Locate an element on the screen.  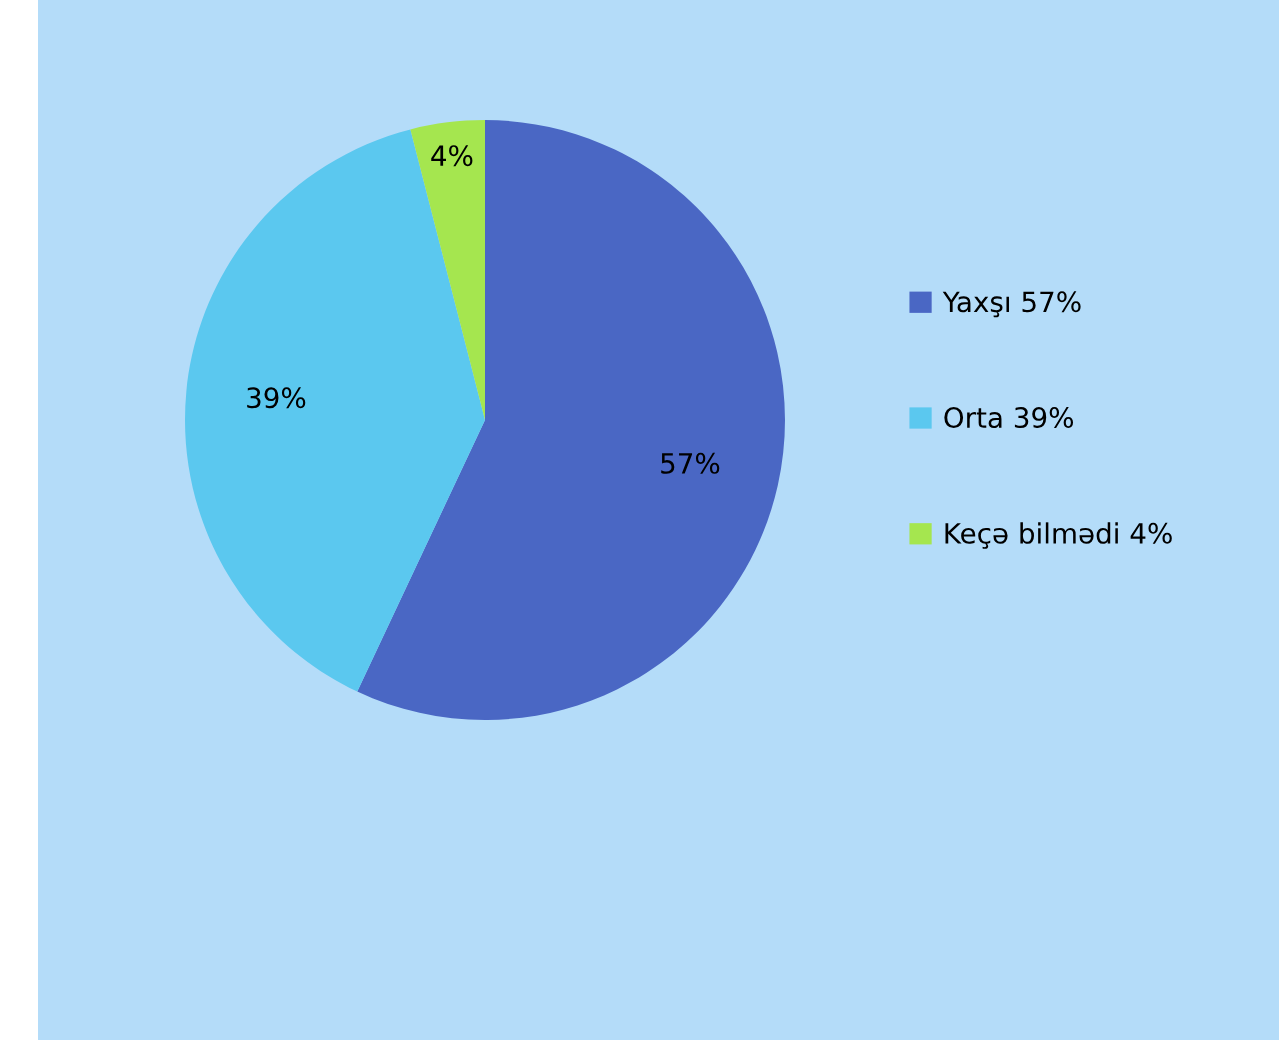
data-label: 4% is located at coordinates (452, 156).